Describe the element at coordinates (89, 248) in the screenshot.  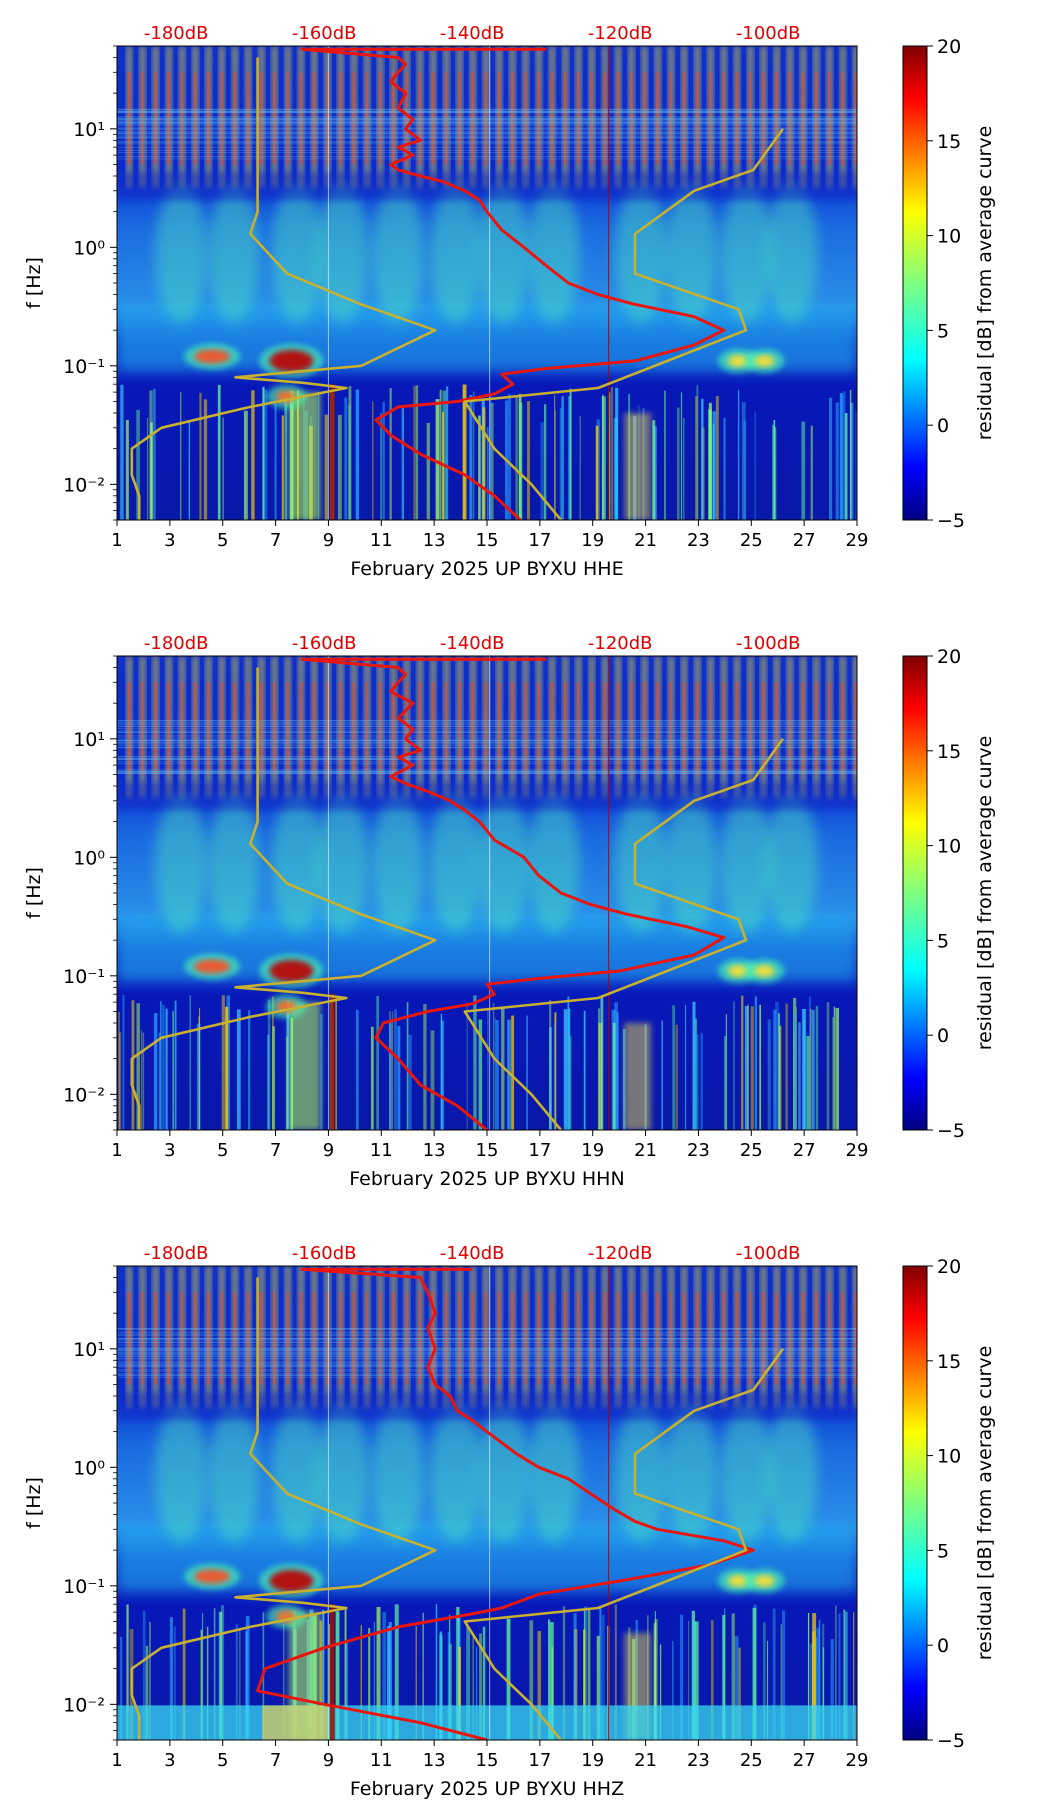
I see `y-tick-label: 10⁰` at that location.